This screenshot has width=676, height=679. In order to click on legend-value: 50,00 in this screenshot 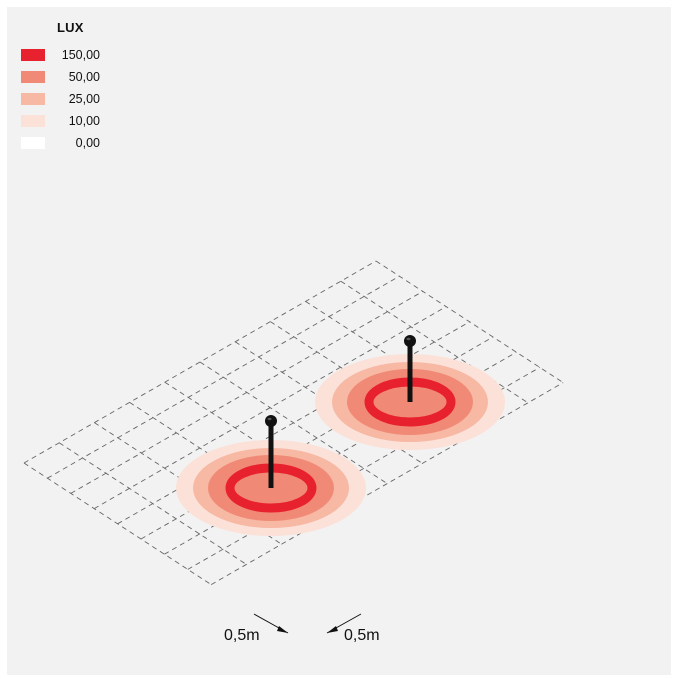, I will do `click(84, 77)`.